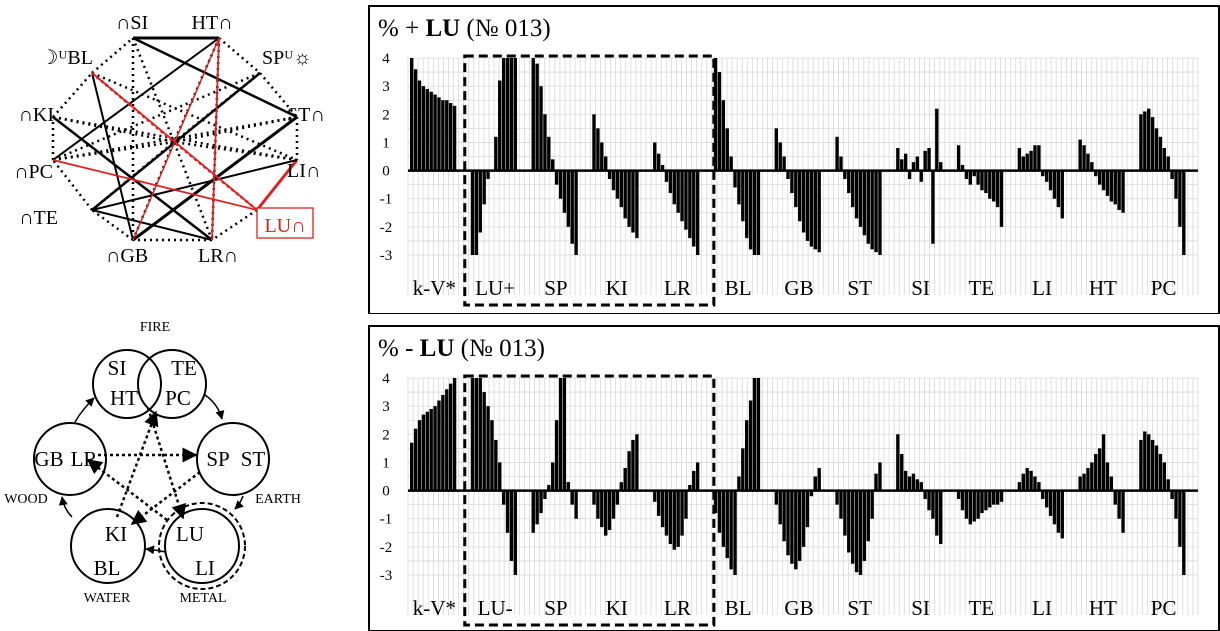 The image size is (1220, 631). Describe the element at coordinates (386, 576) in the screenshot. I see `y-tick-label: -3` at that location.